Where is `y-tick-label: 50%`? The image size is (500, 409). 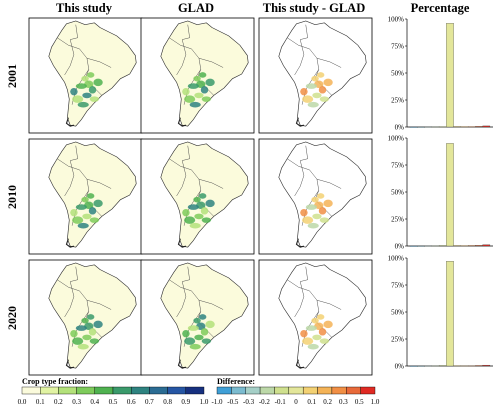
y-tick-label: 50% is located at coordinates (397, 74).